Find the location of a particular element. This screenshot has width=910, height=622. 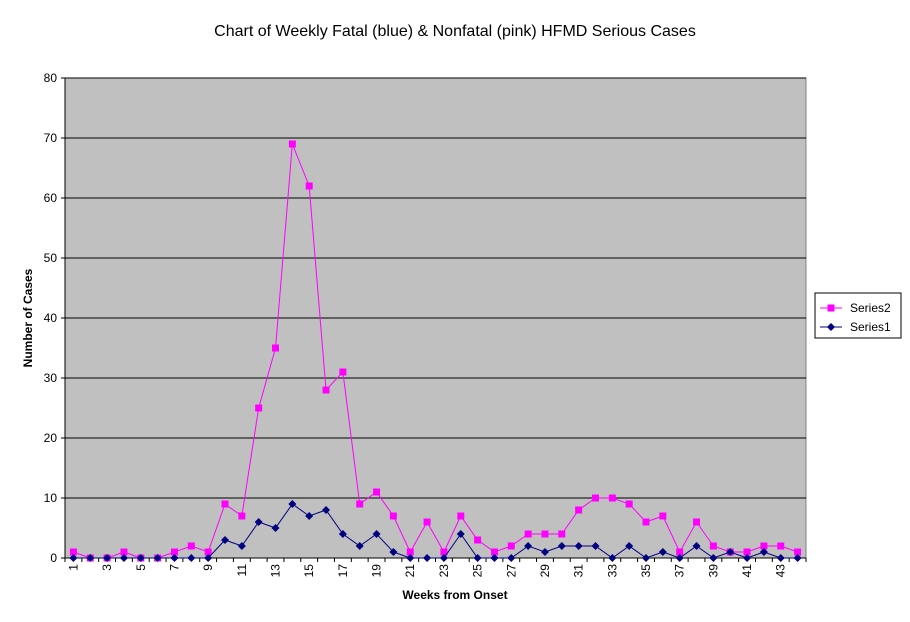

x-tick-label: 25 is located at coordinates (478, 571).